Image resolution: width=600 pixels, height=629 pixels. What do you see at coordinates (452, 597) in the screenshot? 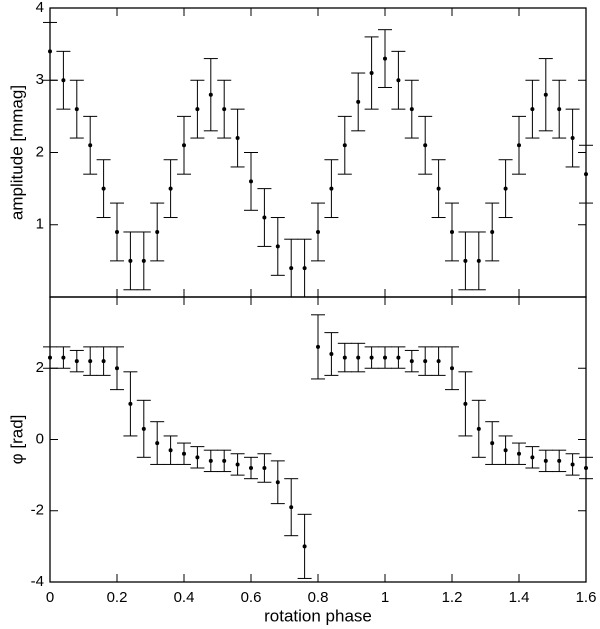
I see `x-tick-label: 1.2` at bounding box center [452, 597].